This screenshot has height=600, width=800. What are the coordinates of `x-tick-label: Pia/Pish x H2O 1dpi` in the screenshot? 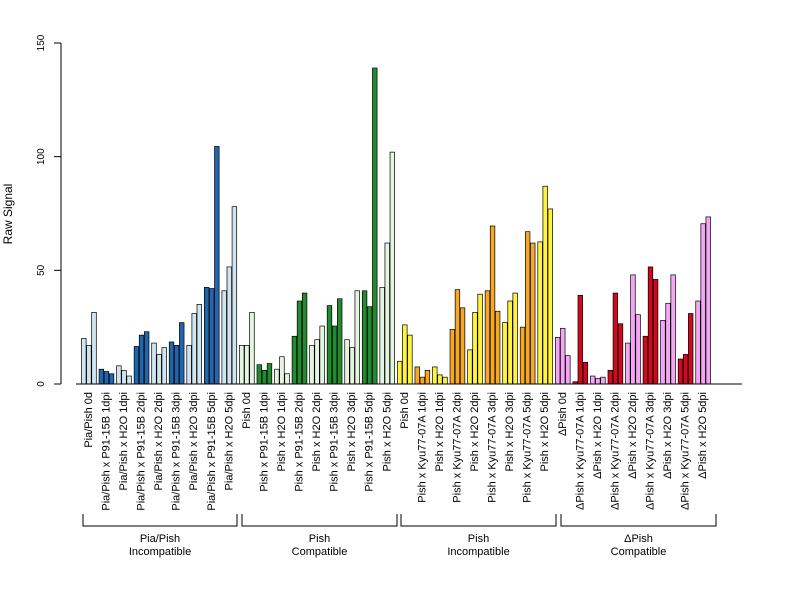 It's located at (124, 441).